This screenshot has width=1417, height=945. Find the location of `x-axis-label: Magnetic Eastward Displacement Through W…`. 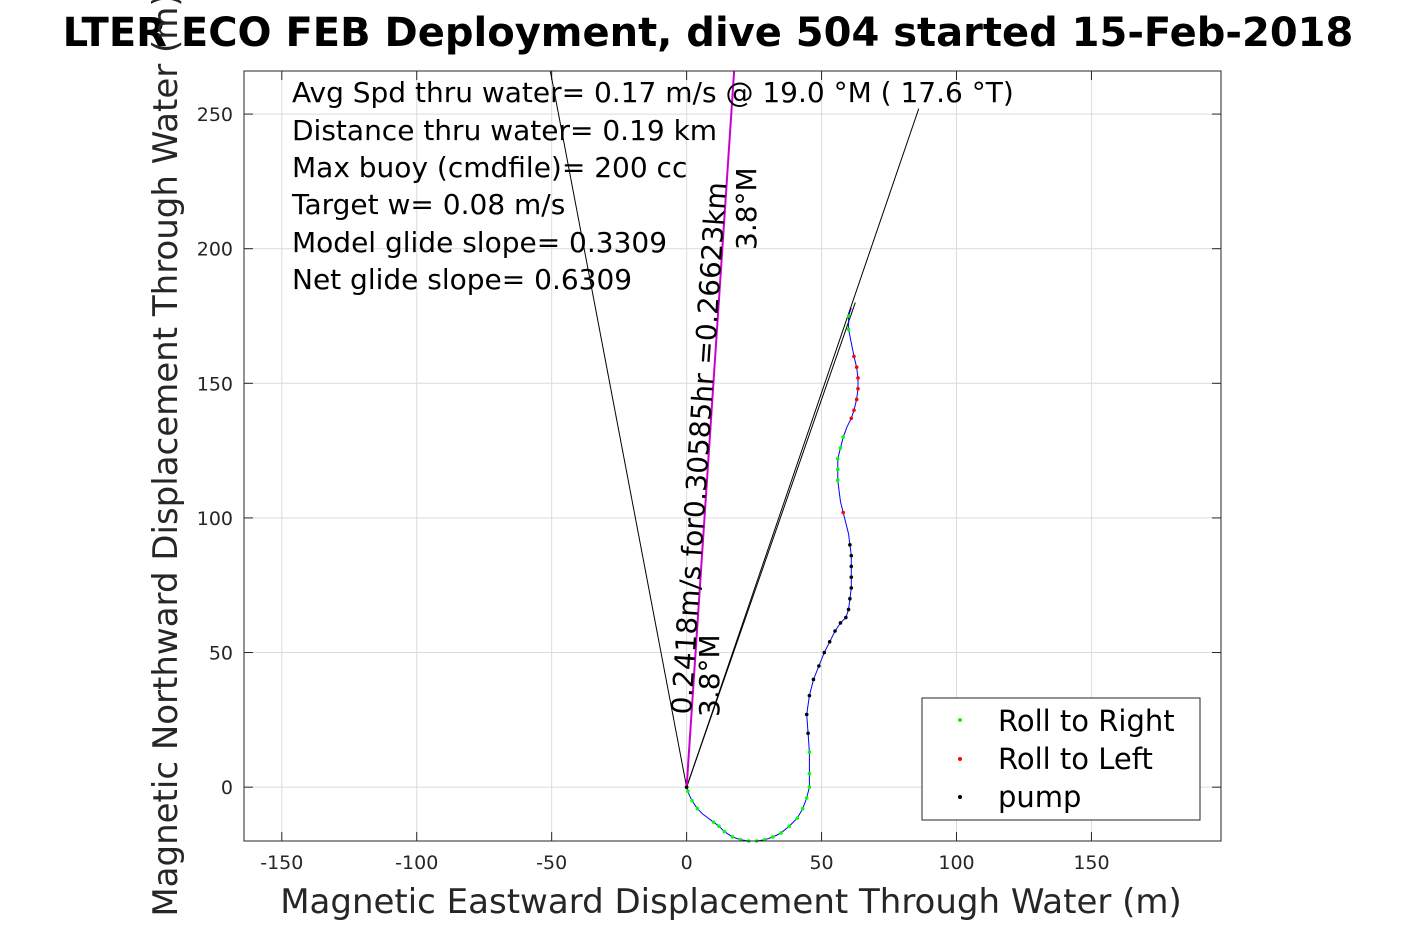

x-axis-label: Magnetic Eastward Displacement Through W… is located at coordinates (731, 902).